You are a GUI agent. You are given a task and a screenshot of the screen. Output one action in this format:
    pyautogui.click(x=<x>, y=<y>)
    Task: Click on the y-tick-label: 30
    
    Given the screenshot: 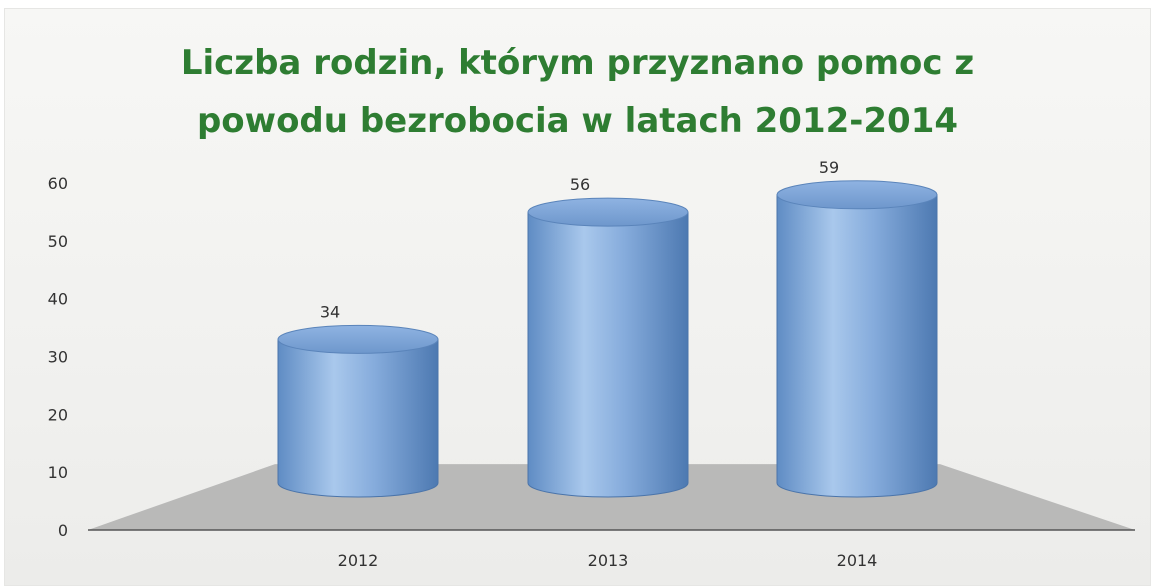 What is the action you would take?
    pyautogui.click(x=58, y=357)
    